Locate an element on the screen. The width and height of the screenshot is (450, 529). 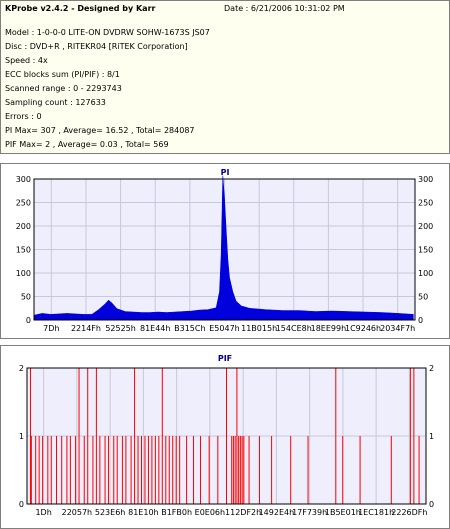
info-line-ecc: ECC blocks sum (PI/PIF) : 8/1 is located at coordinates (62, 74).